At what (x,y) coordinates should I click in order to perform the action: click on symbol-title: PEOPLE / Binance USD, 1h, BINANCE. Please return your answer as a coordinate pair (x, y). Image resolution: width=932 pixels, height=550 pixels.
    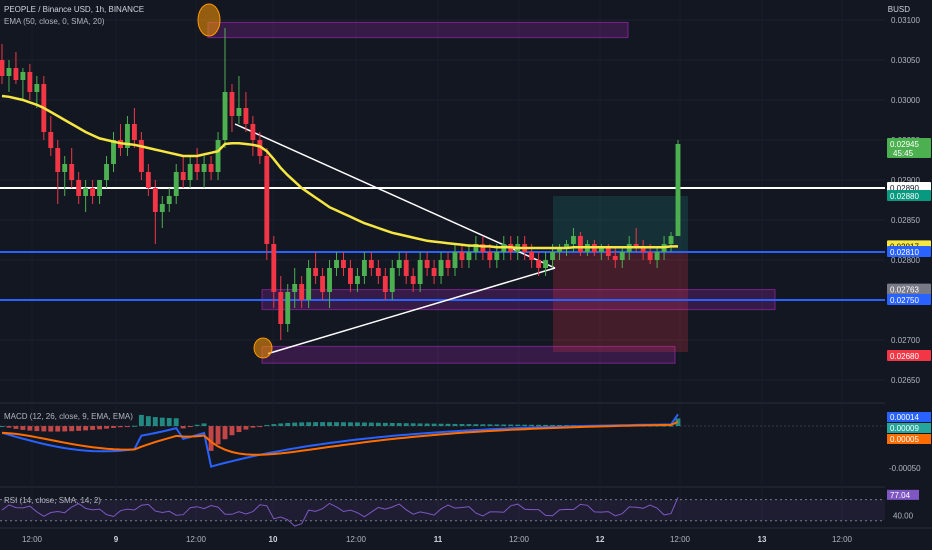
    Looking at the image, I should click on (74, 9).